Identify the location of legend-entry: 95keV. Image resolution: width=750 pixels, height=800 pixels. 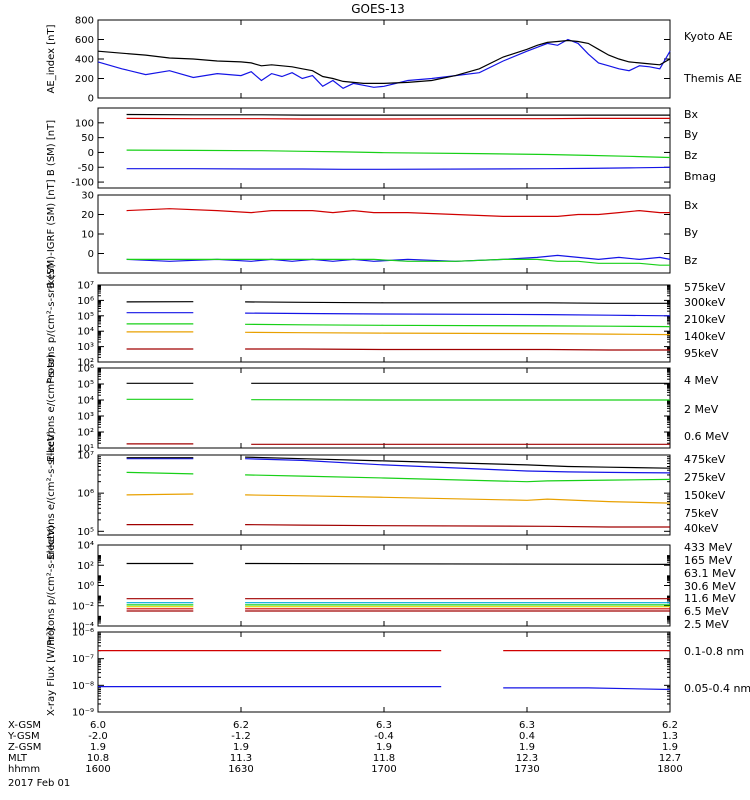
(701, 353).